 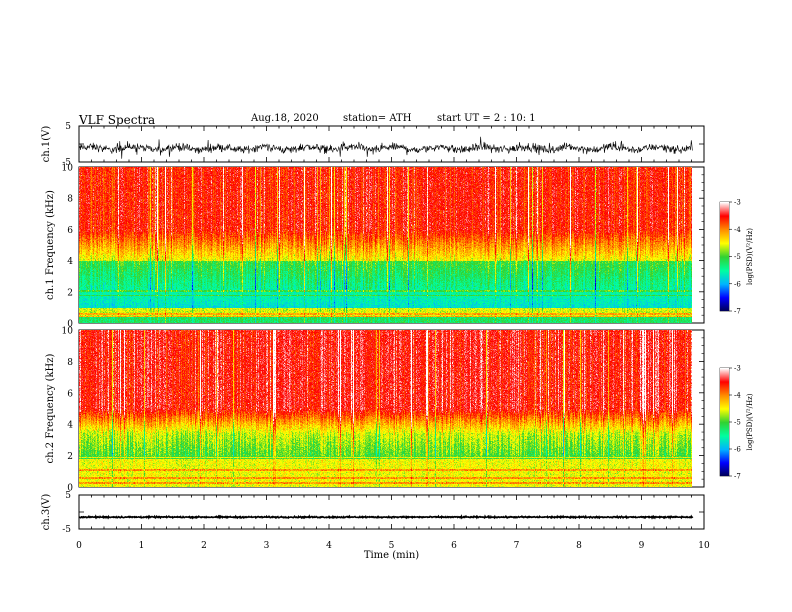 I want to click on ch1-wave-ytick-label: 5, so click(x=68, y=127).